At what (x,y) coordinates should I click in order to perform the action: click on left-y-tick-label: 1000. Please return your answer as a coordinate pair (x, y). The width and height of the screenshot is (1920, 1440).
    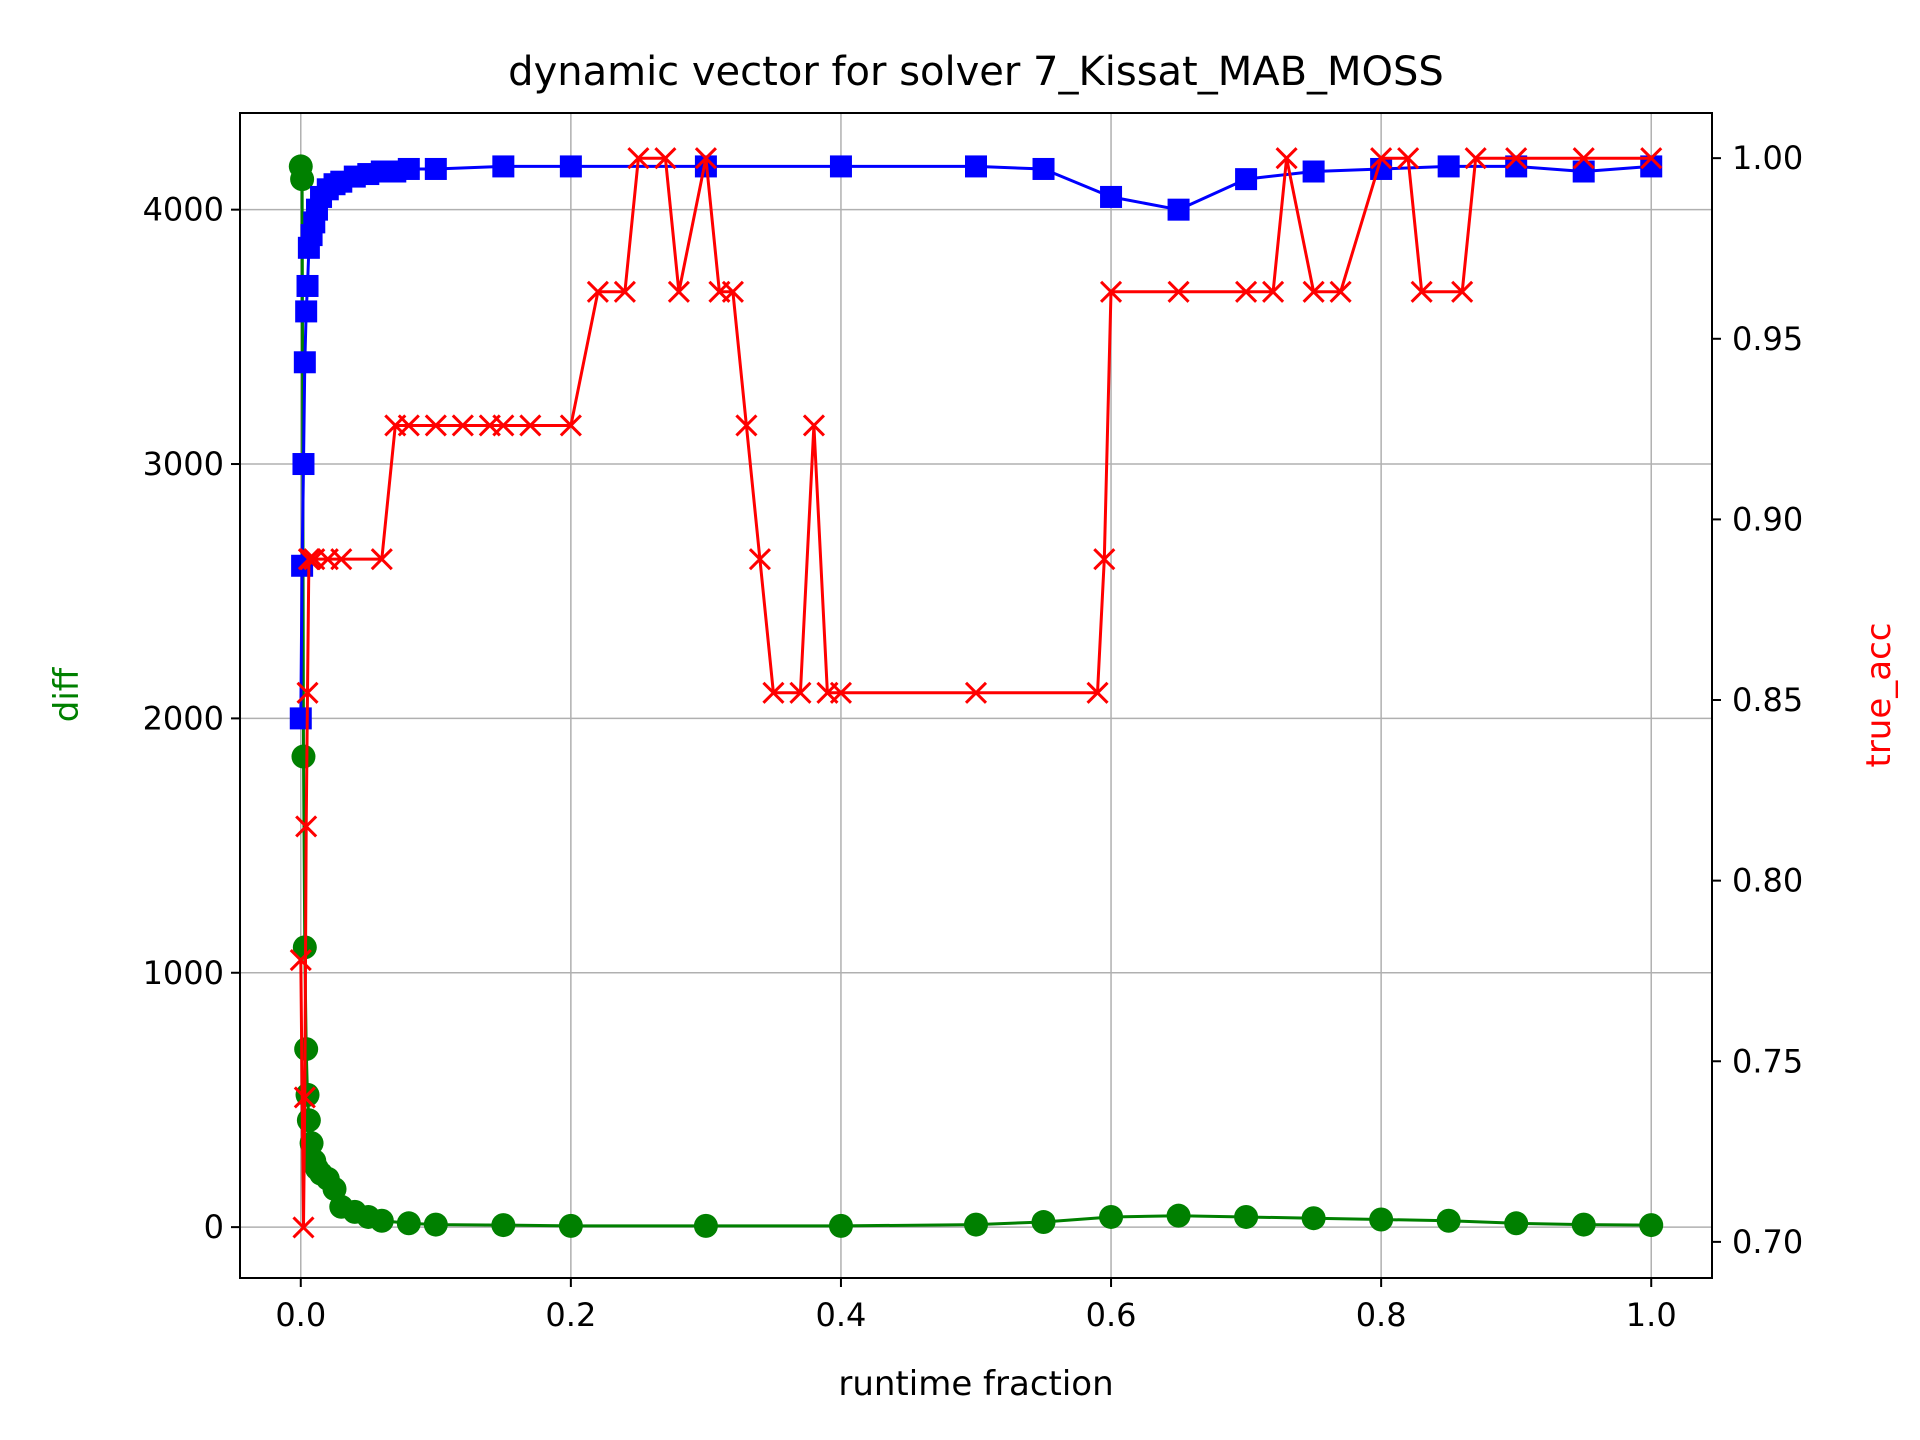
    Looking at the image, I should click on (183, 973).